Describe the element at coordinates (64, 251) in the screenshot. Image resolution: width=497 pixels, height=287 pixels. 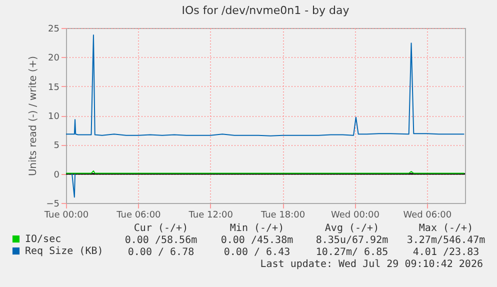
I see `legend-label: Req Size (KB)` at that location.